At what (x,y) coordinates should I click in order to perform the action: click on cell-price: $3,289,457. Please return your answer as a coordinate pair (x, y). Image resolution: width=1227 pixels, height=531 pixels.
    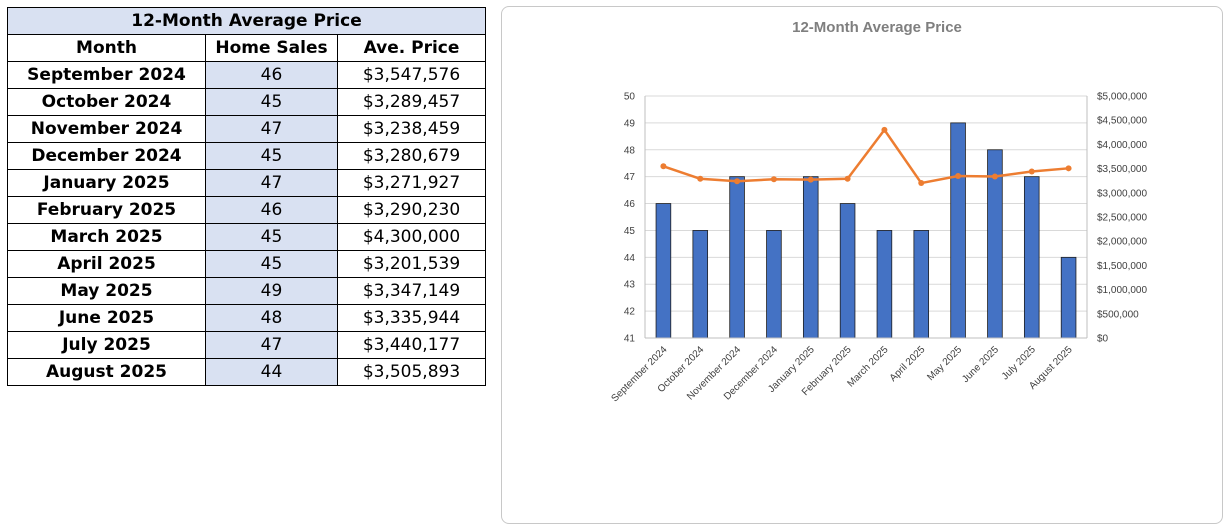
    Looking at the image, I should click on (411, 102).